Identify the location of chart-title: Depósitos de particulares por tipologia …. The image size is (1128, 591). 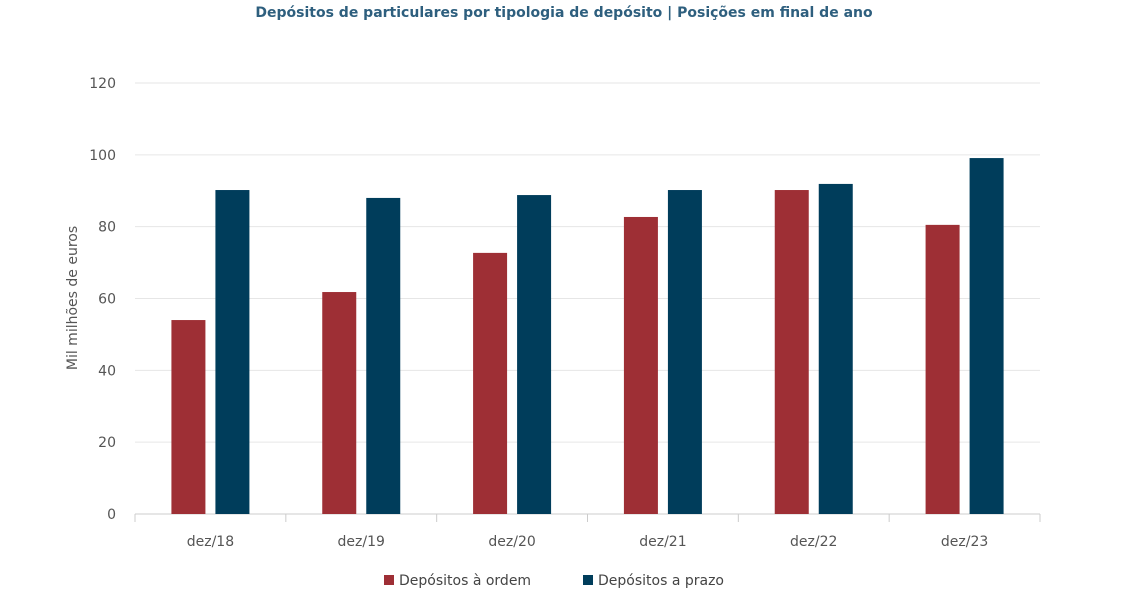
(564, 13).